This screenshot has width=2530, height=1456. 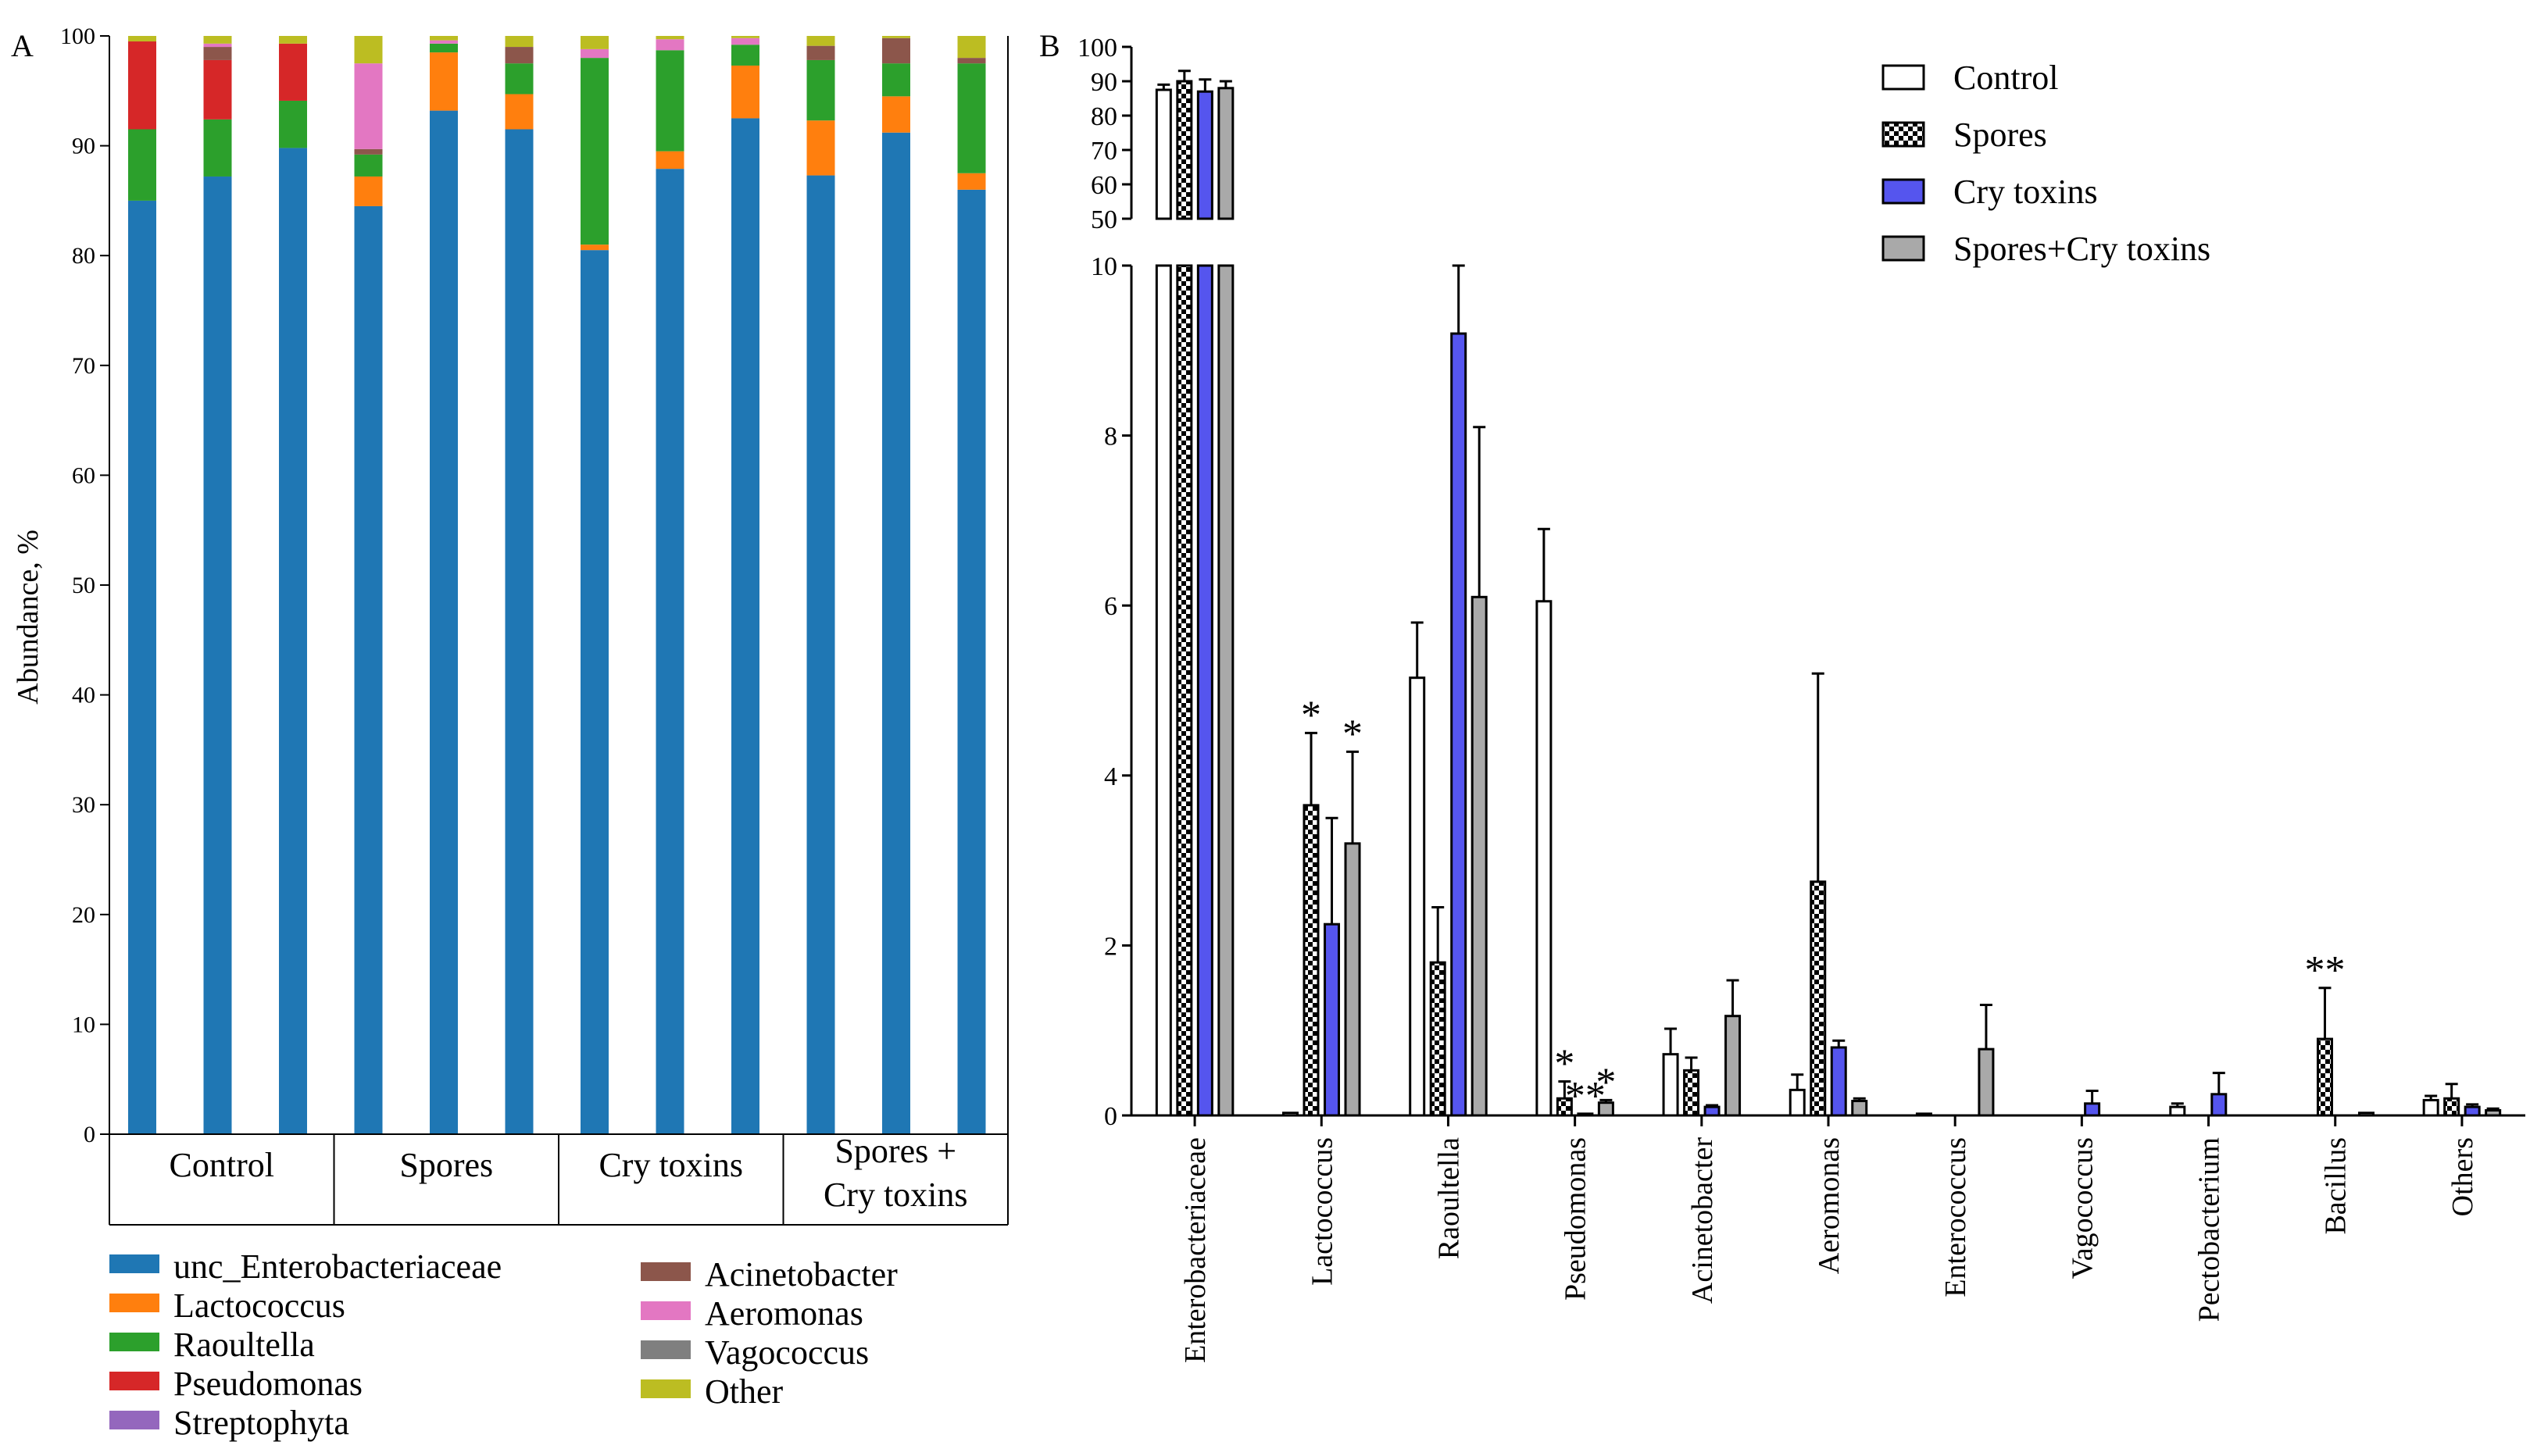 What do you see at coordinates (666, 1349) in the screenshot?
I see `panel-a-legend-swatch-vagococcus` at bounding box center [666, 1349].